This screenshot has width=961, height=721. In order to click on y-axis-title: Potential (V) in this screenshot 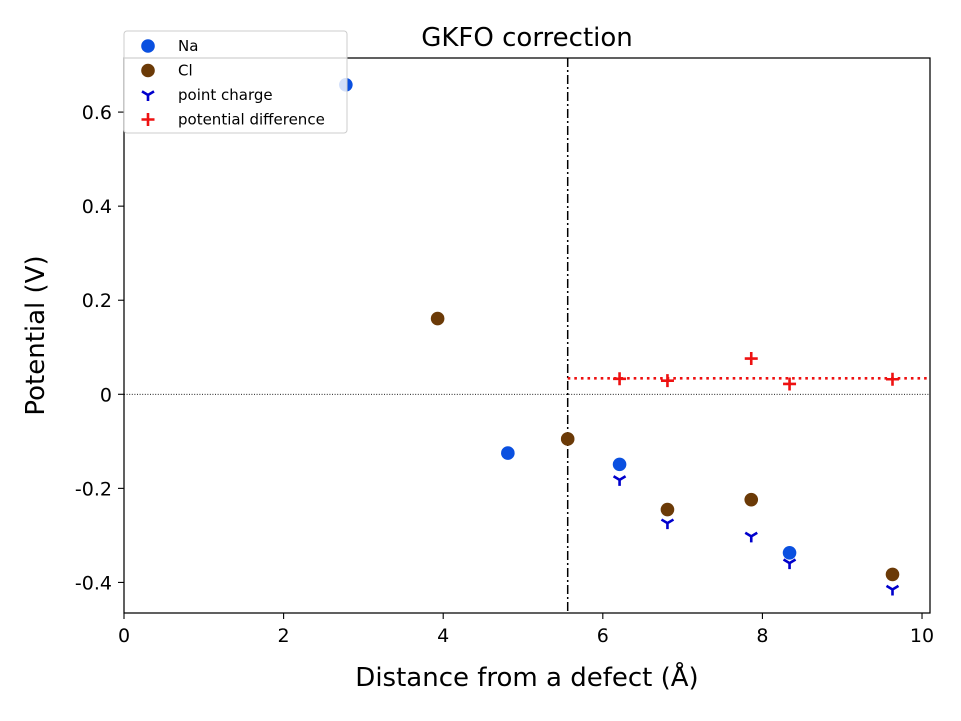, I will do `click(36, 335)`.